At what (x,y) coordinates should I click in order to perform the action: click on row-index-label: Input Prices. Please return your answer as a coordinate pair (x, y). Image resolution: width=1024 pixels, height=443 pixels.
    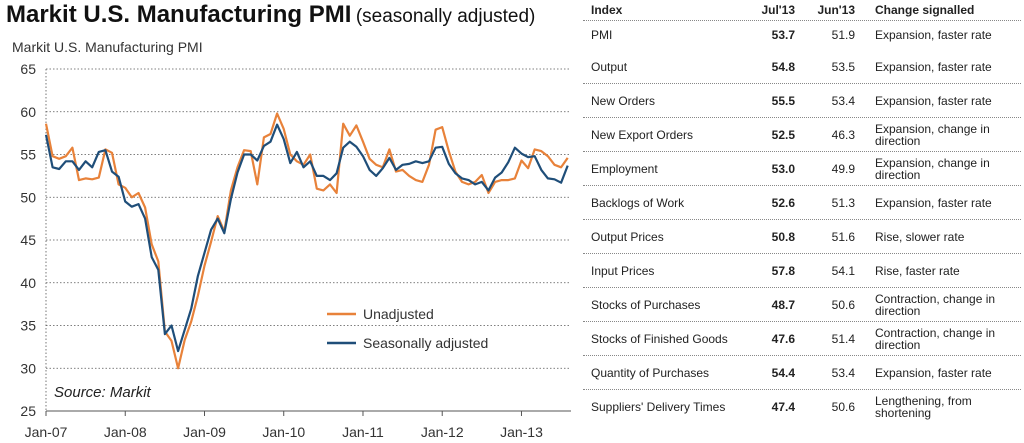
    Looking at the image, I should click on (623, 270).